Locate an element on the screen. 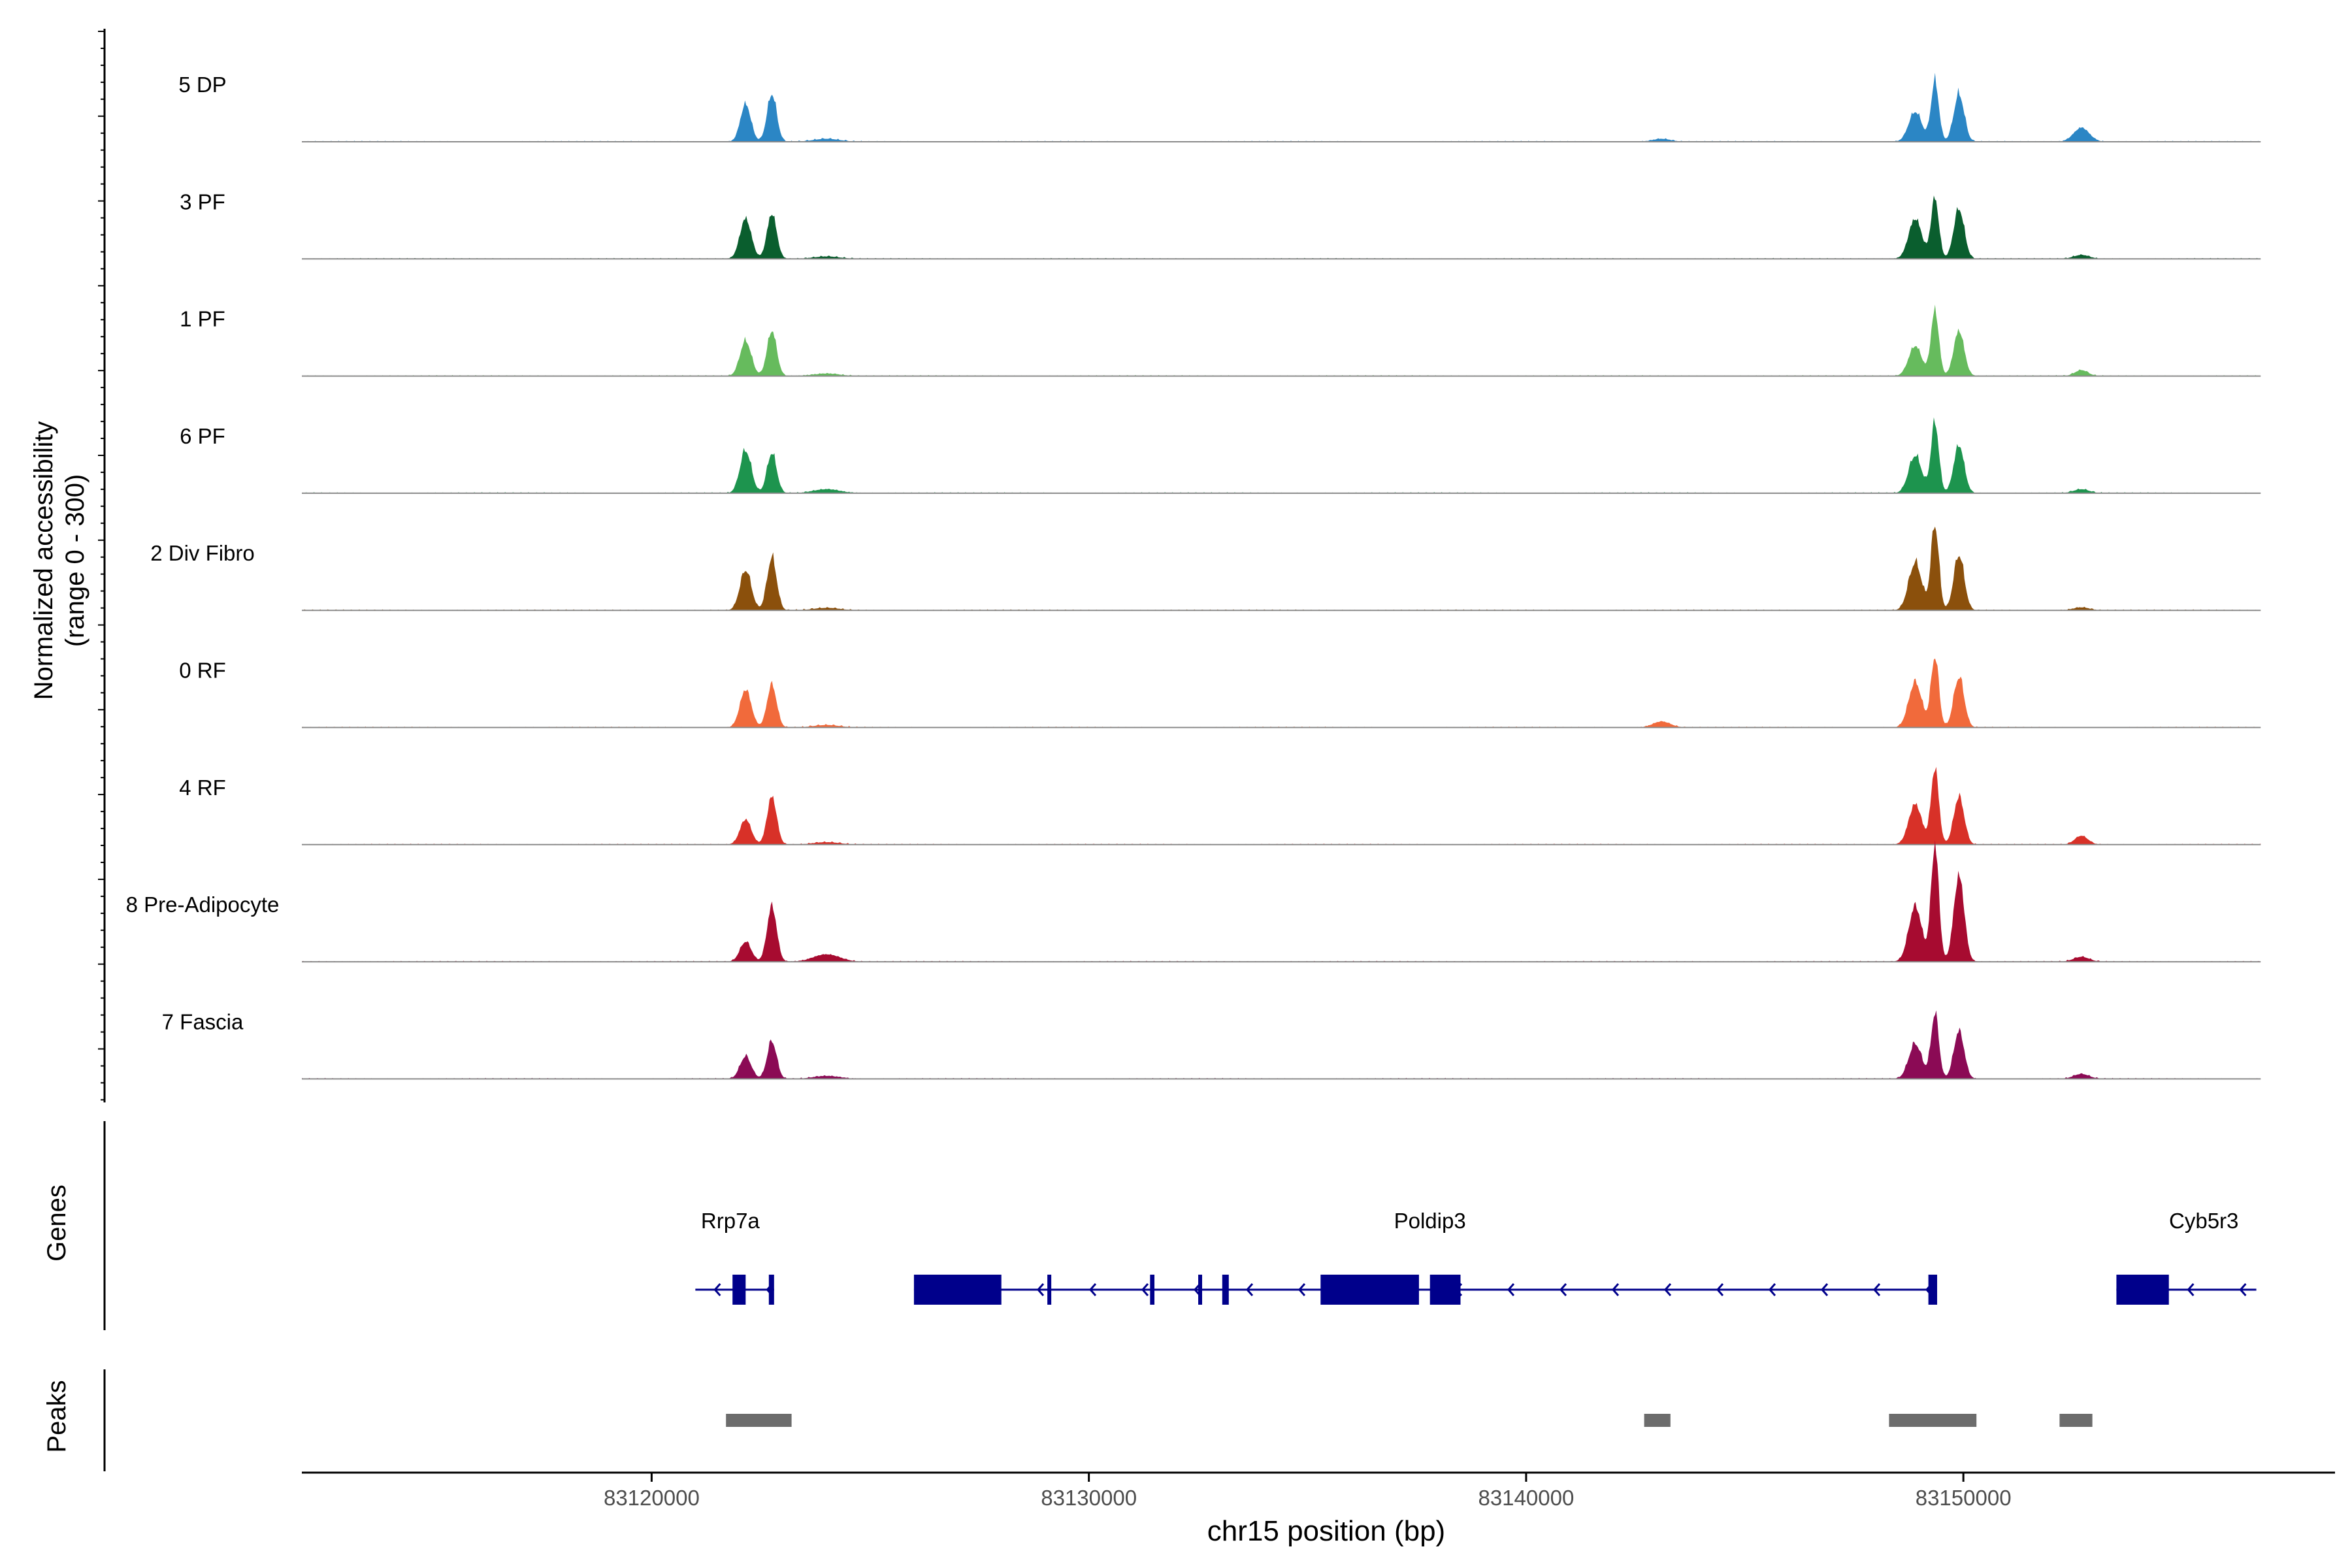 The image size is (2352, 1568). coverage-8-pre-adipocyte is located at coordinates (1281, 901).